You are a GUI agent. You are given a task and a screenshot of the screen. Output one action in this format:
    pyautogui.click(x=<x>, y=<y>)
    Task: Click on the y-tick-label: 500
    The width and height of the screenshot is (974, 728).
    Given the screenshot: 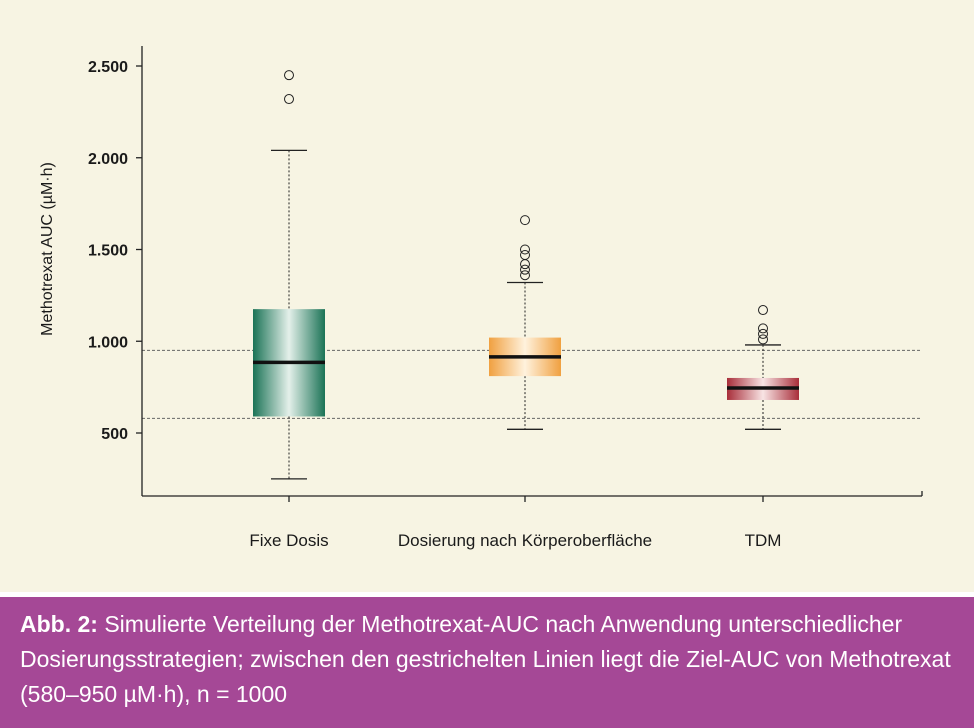 What is the action you would take?
    pyautogui.click(x=114, y=434)
    